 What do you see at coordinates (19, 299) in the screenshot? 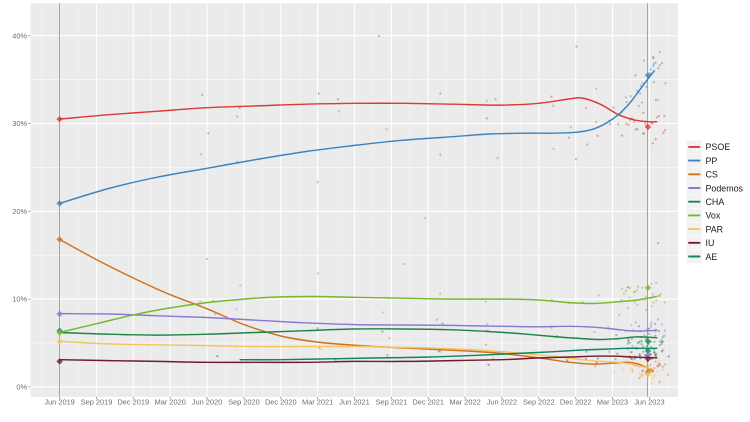
I see `svg-text: 10%` at bounding box center [19, 299].